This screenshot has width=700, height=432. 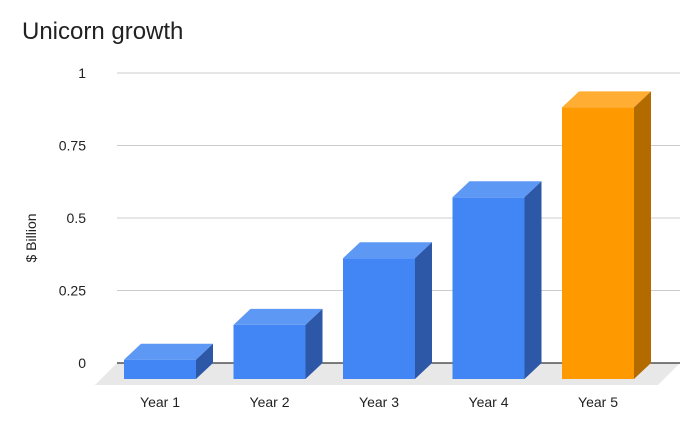 I want to click on chart-title: Unicorn growth, so click(x=103, y=31).